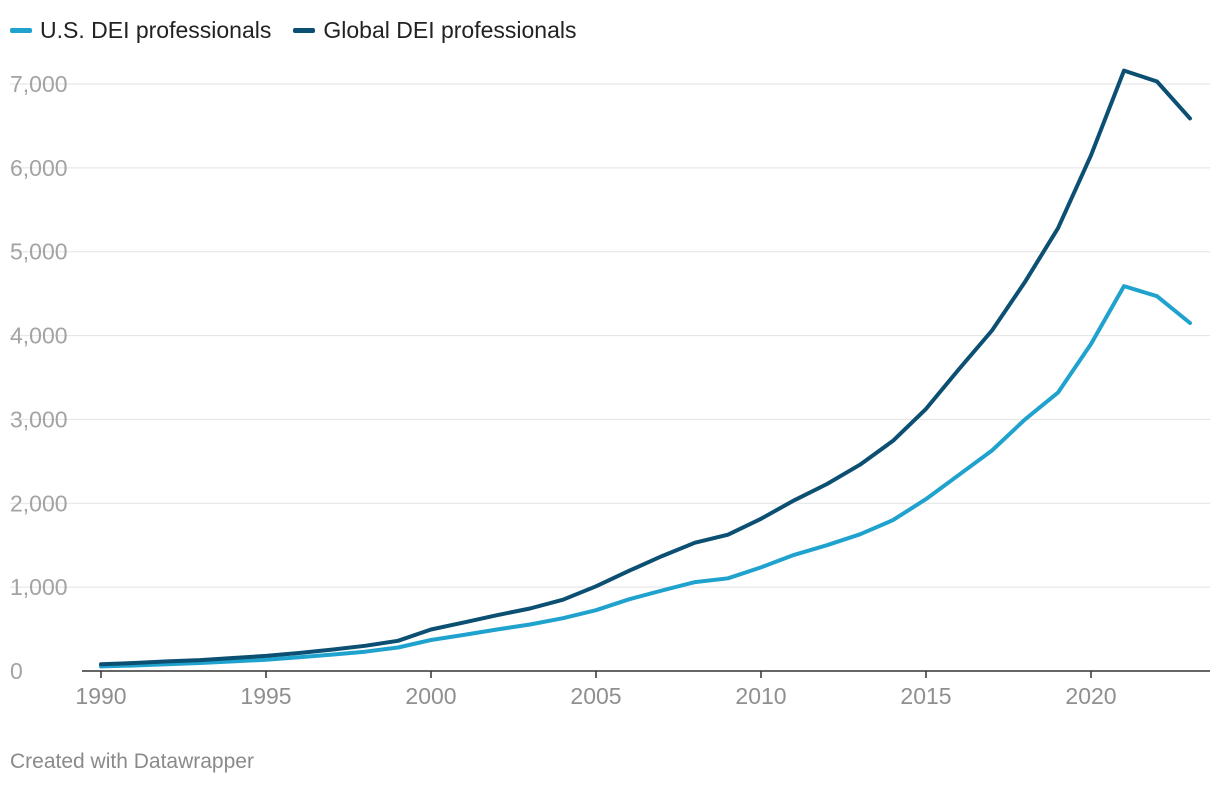 Image resolution: width=1220 pixels, height=788 pixels. What do you see at coordinates (265, 696) in the screenshot?
I see `x-tick-label: 1995` at bounding box center [265, 696].